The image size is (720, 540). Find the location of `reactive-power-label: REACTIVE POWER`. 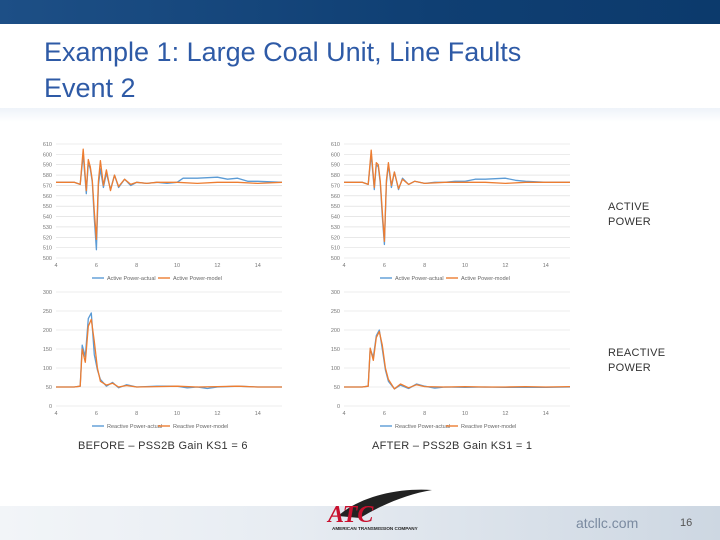

reactive-power-label: REACTIVE POWER is located at coordinates (636, 361).